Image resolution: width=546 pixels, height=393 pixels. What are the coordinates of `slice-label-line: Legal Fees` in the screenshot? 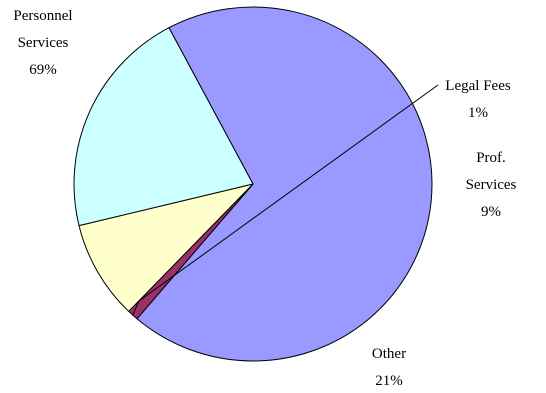 It's located at (478, 86).